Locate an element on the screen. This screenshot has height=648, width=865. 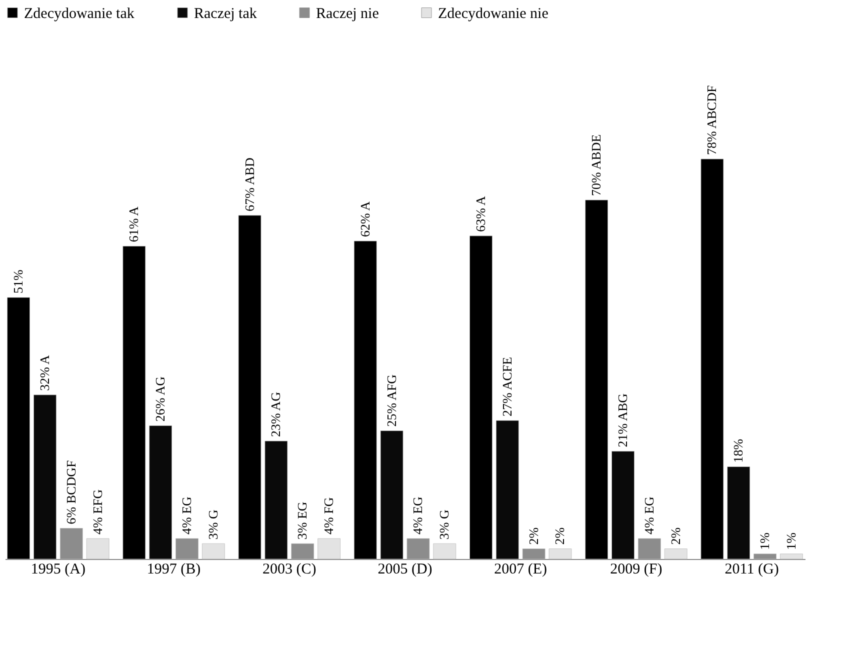
data-label: 61% A is located at coordinates (134, 224).